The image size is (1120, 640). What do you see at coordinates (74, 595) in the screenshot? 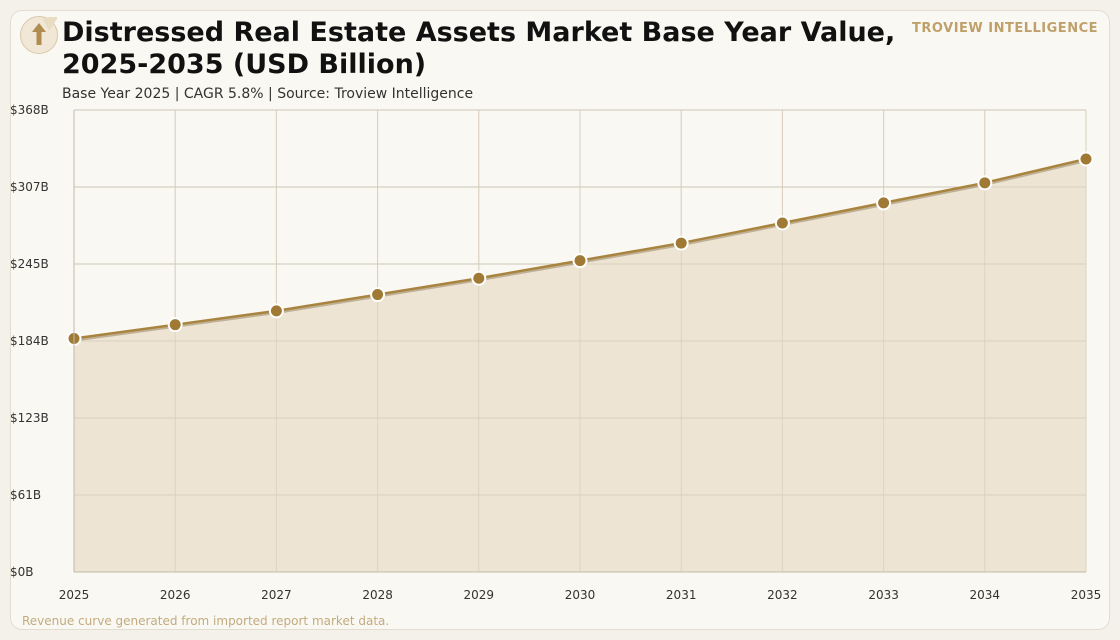
I see `x-tick-label: 2025` at bounding box center [74, 595].